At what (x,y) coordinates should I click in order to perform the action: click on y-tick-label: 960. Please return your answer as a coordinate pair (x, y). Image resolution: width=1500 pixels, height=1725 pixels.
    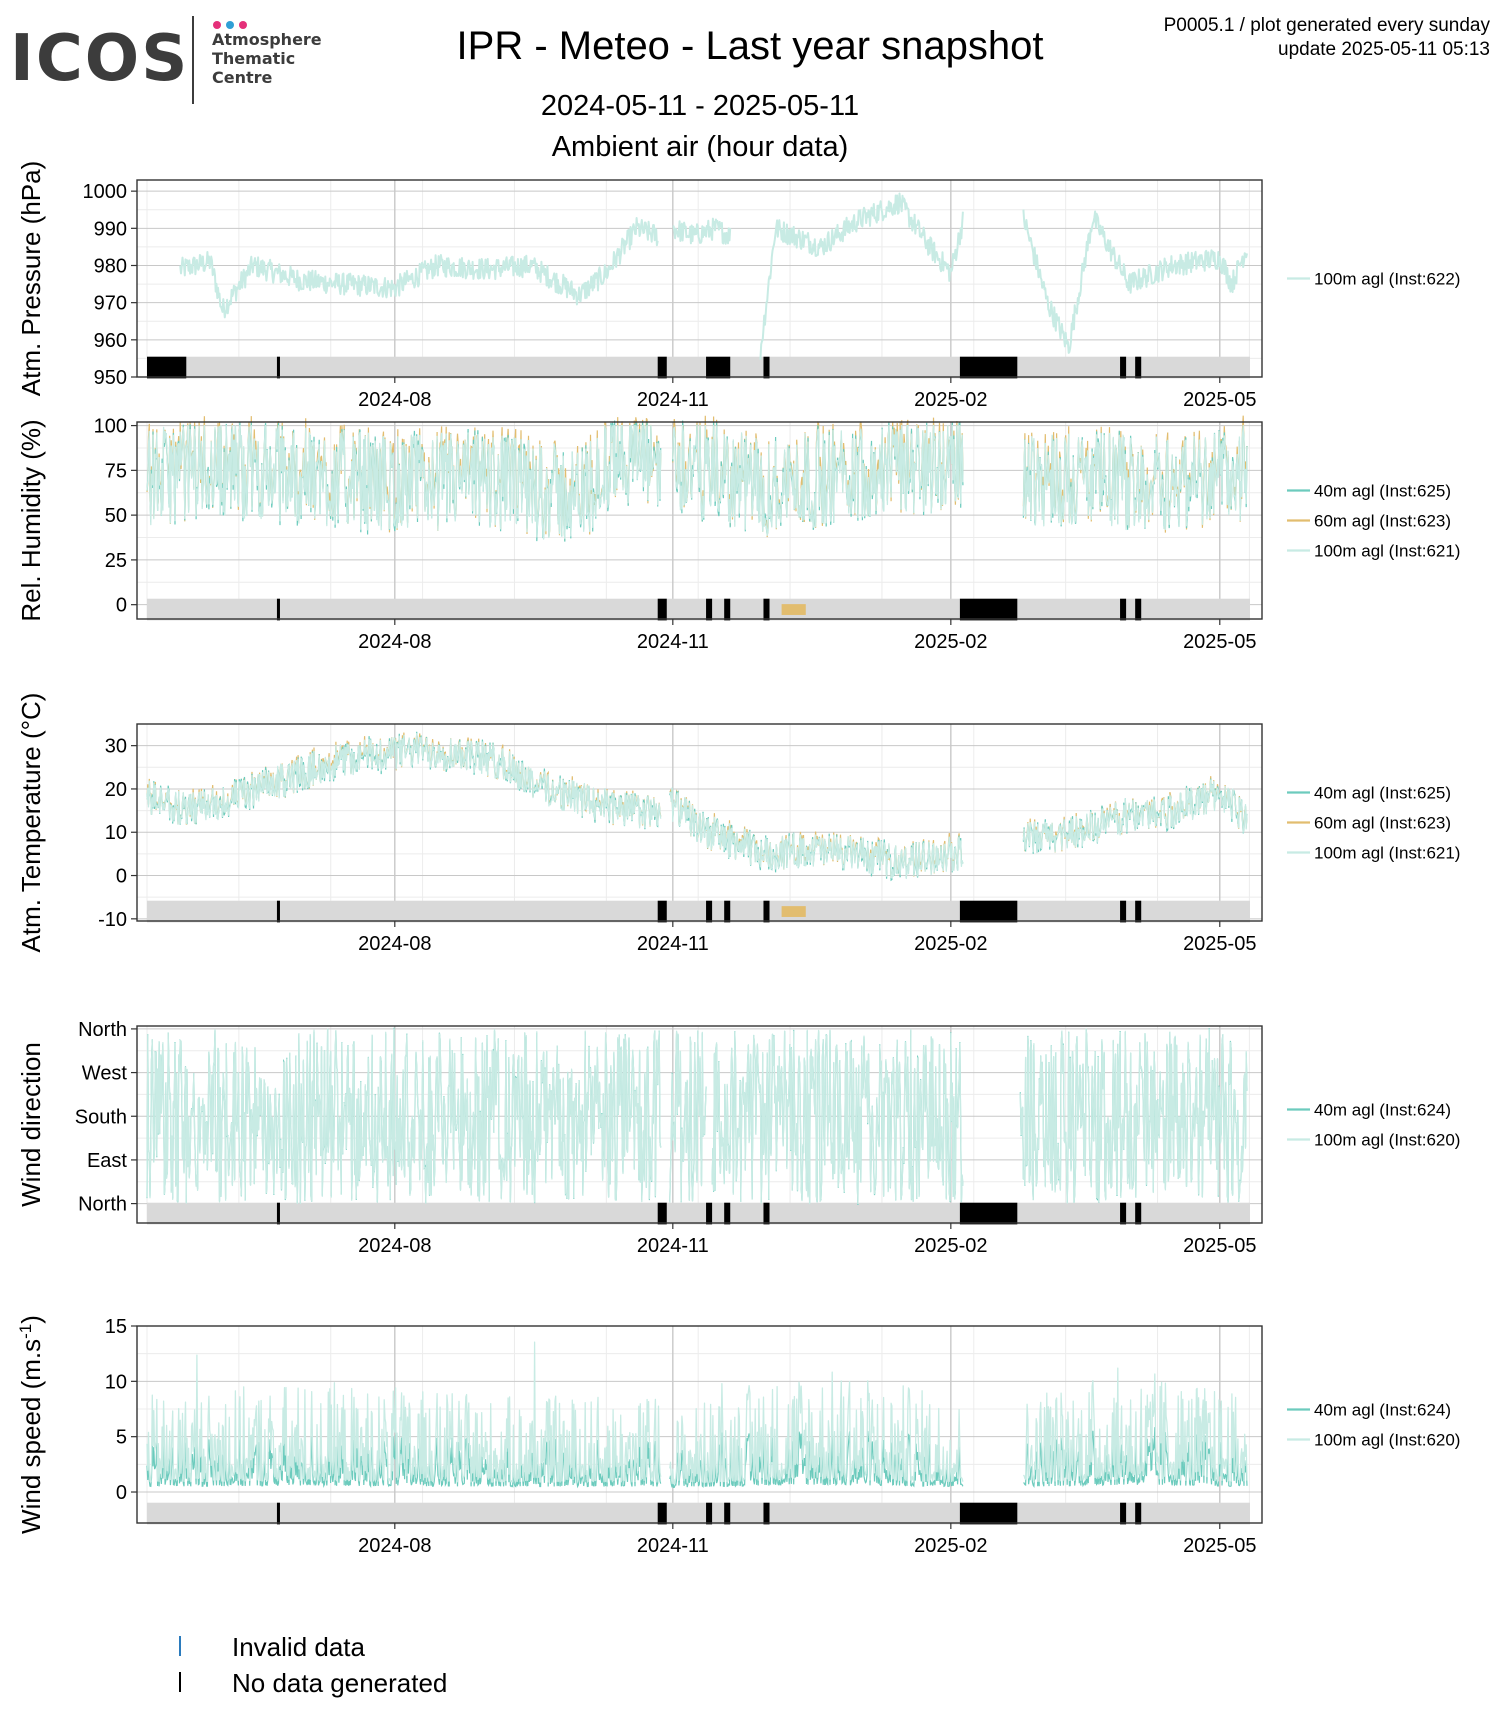
    Looking at the image, I should click on (110, 341).